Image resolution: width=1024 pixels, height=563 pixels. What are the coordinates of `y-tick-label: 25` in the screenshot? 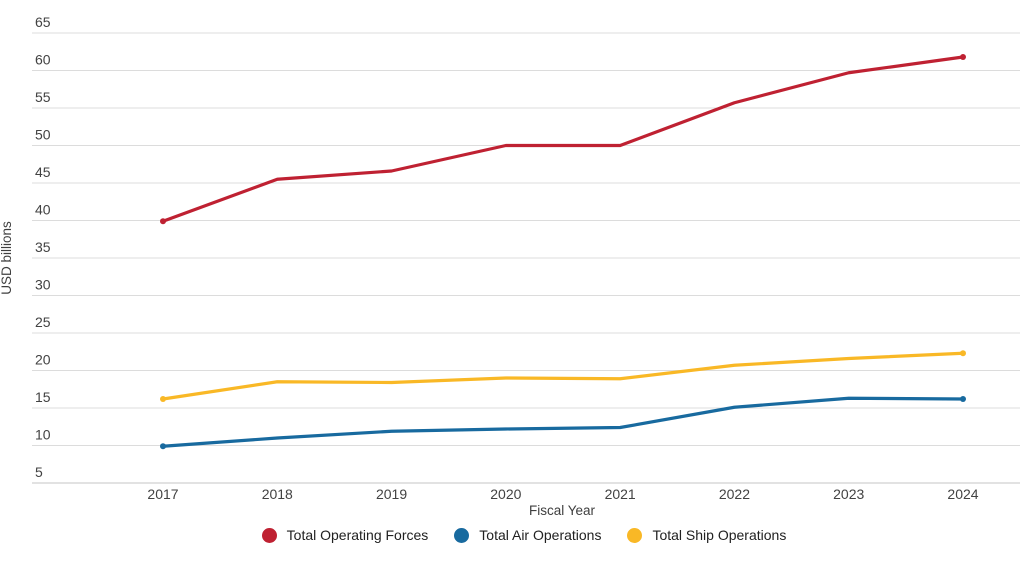 It's located at (43, 322).